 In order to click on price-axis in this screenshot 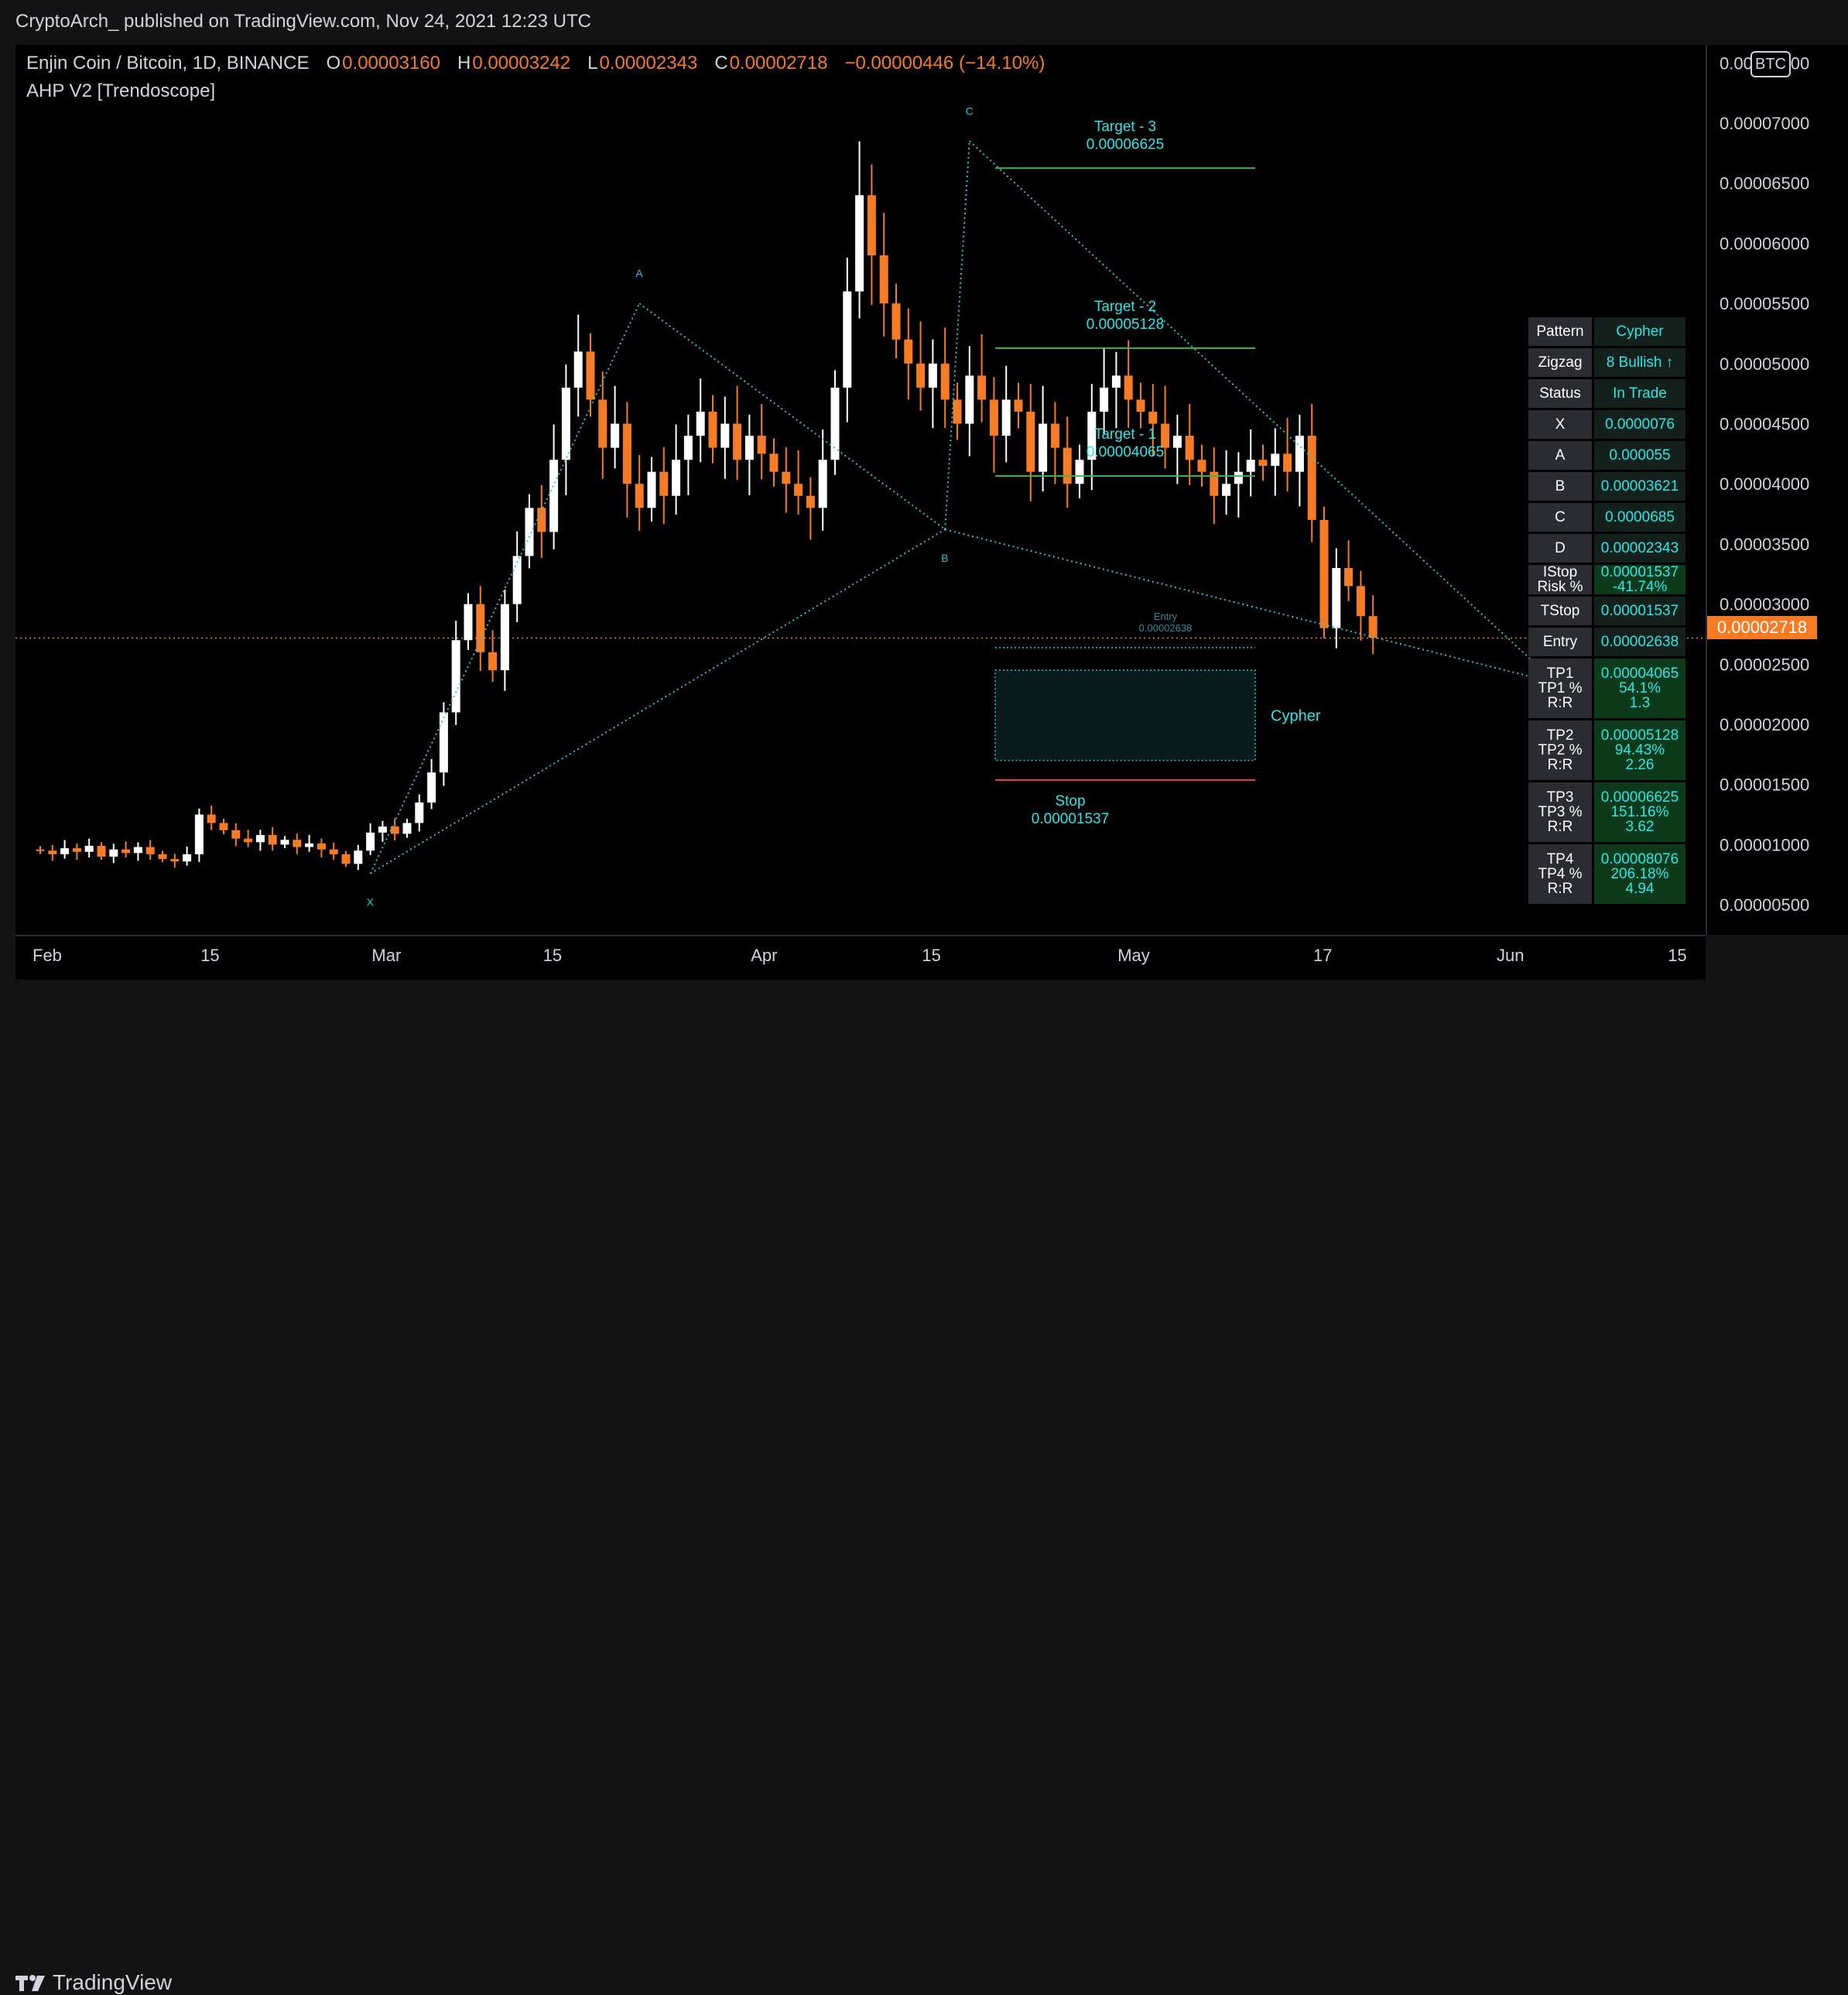, I will do `click(1777, 490)`.